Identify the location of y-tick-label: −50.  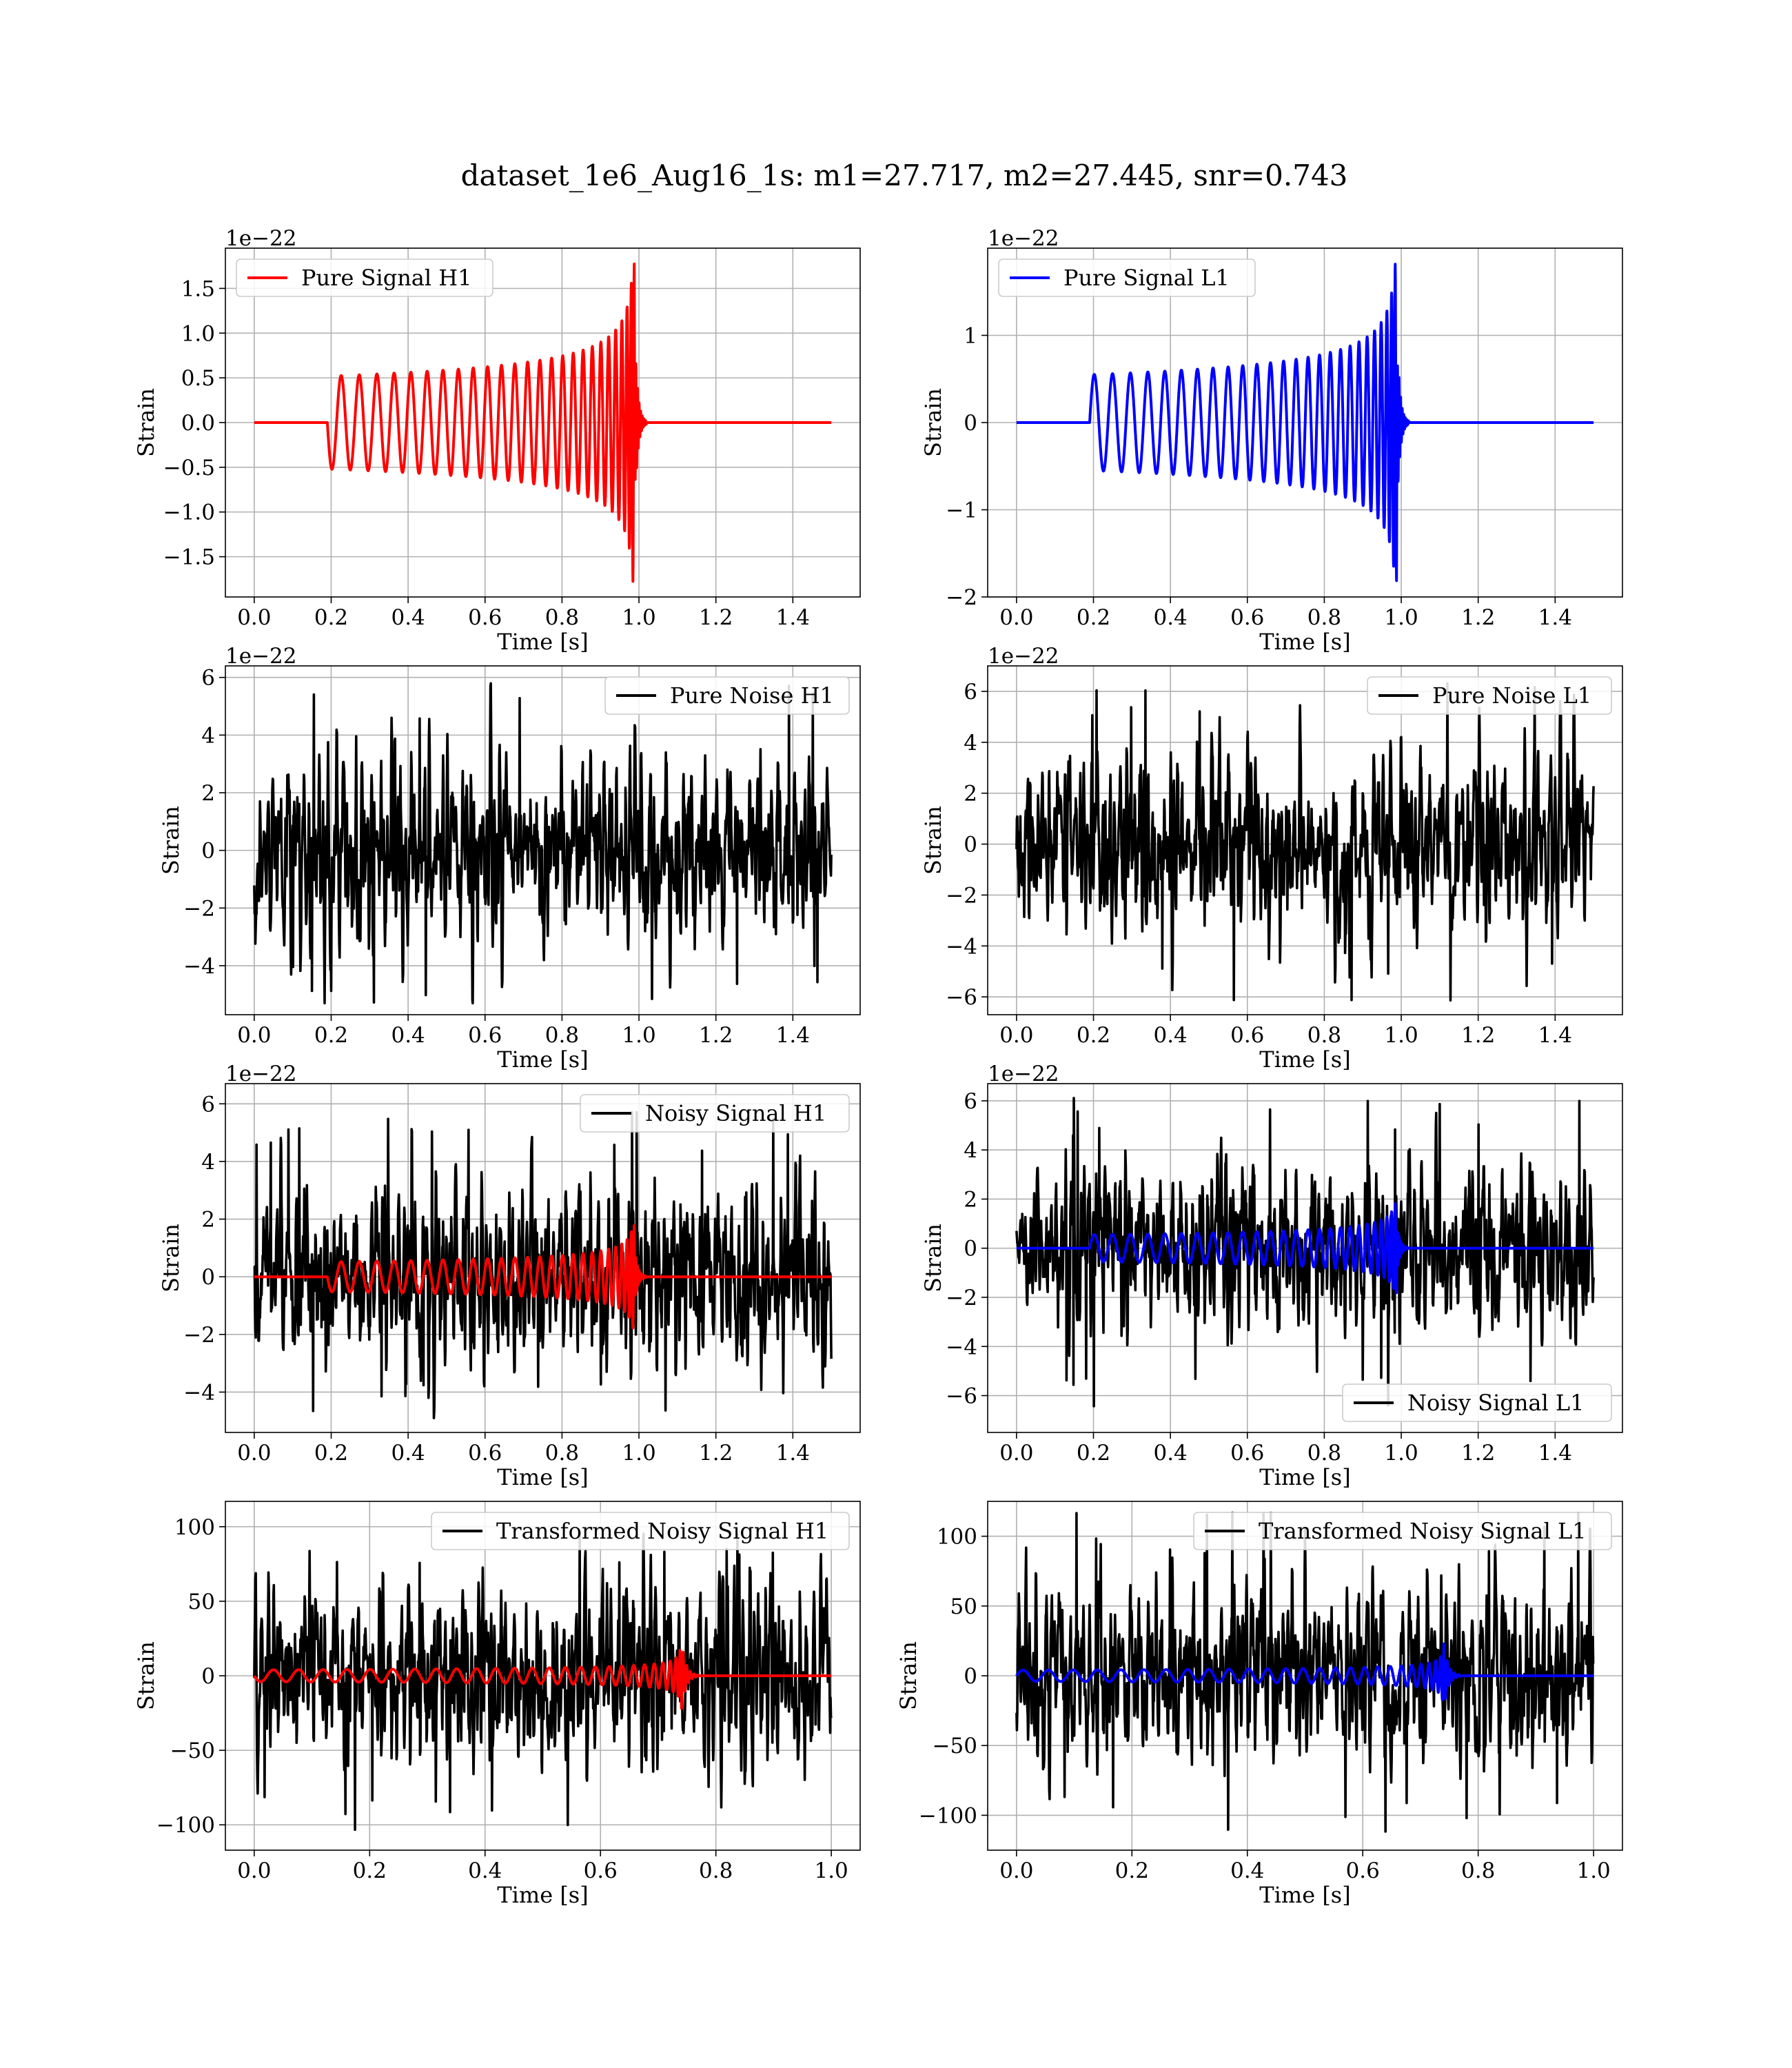
(955, 1746).